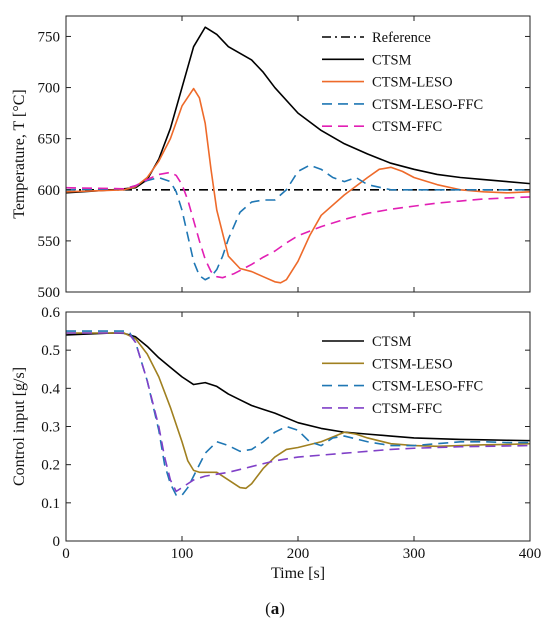 This screenshot has width=550, height=630. What do you see at coordinates (49, 191) in the screenshot?
I see `y-tick-label: 600` at bounding box center [49, 191].